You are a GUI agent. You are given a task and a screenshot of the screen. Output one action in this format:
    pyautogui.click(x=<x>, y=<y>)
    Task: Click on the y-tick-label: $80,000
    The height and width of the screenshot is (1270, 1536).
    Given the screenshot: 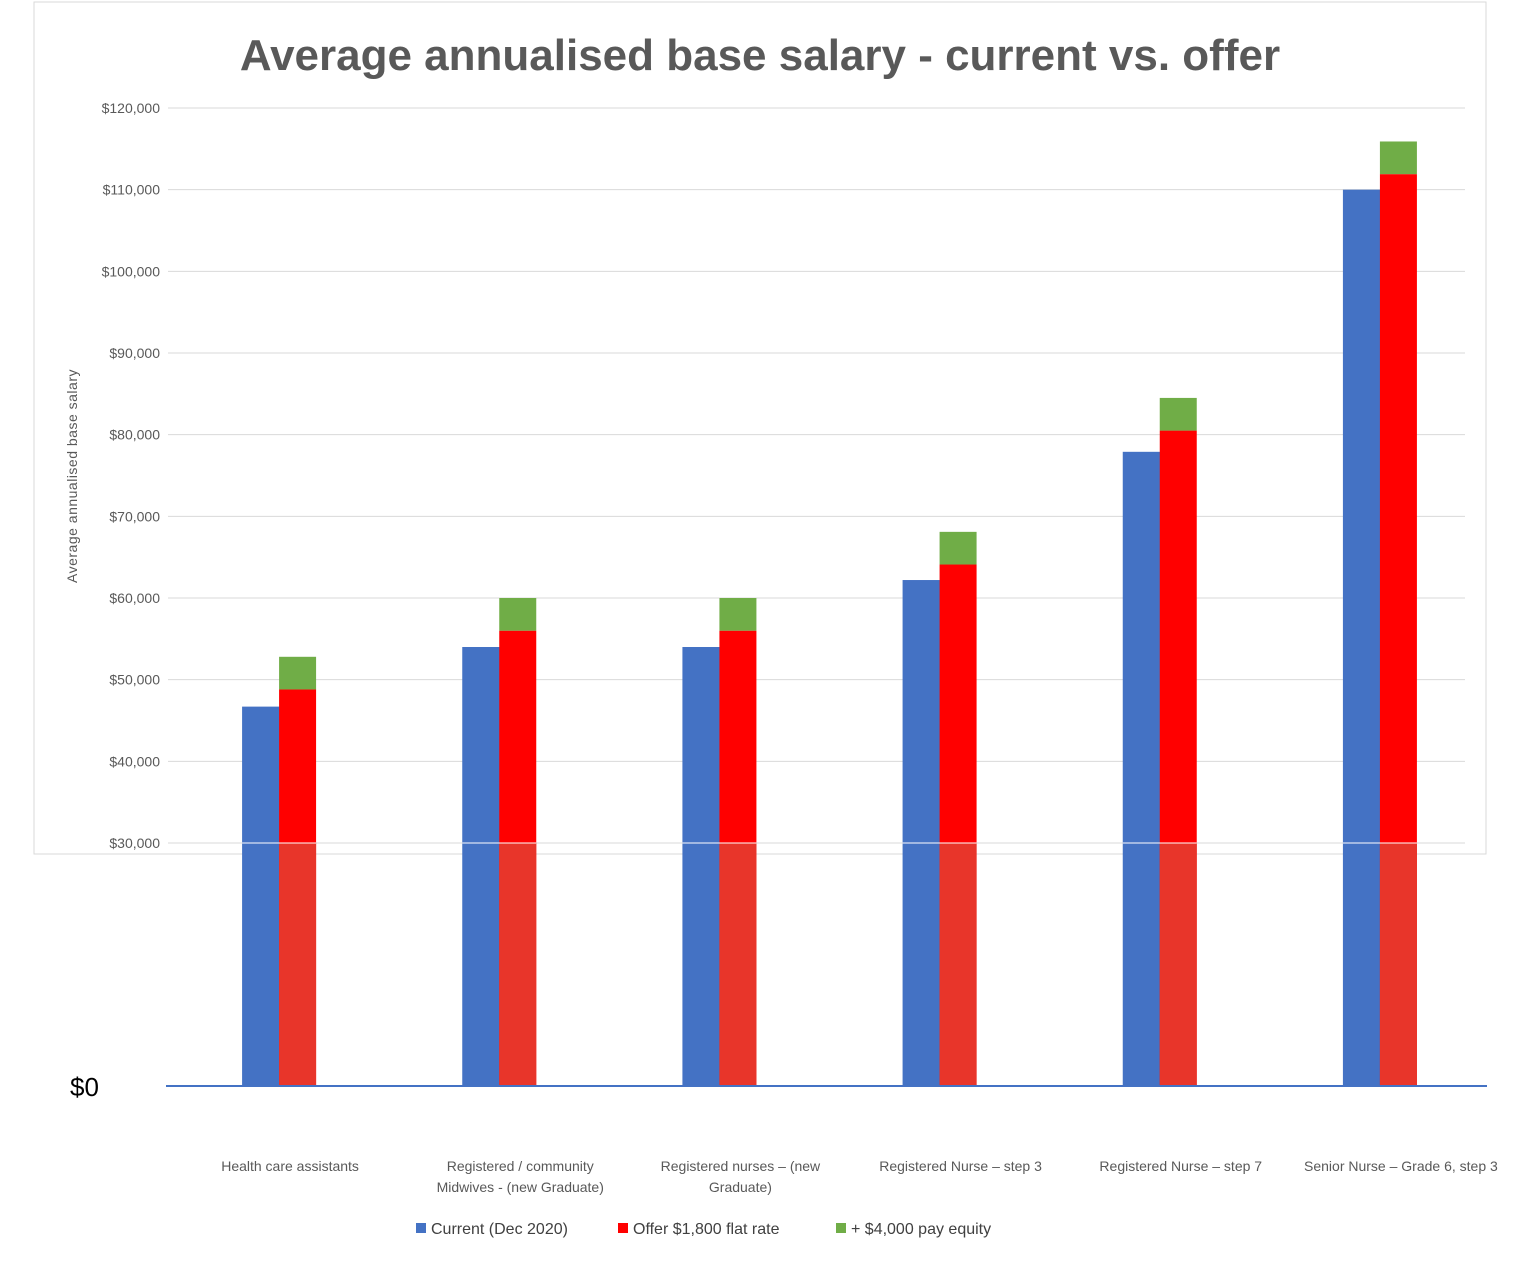 What is the action you would take?
    pyautogui.click(x=134, y=435)
    